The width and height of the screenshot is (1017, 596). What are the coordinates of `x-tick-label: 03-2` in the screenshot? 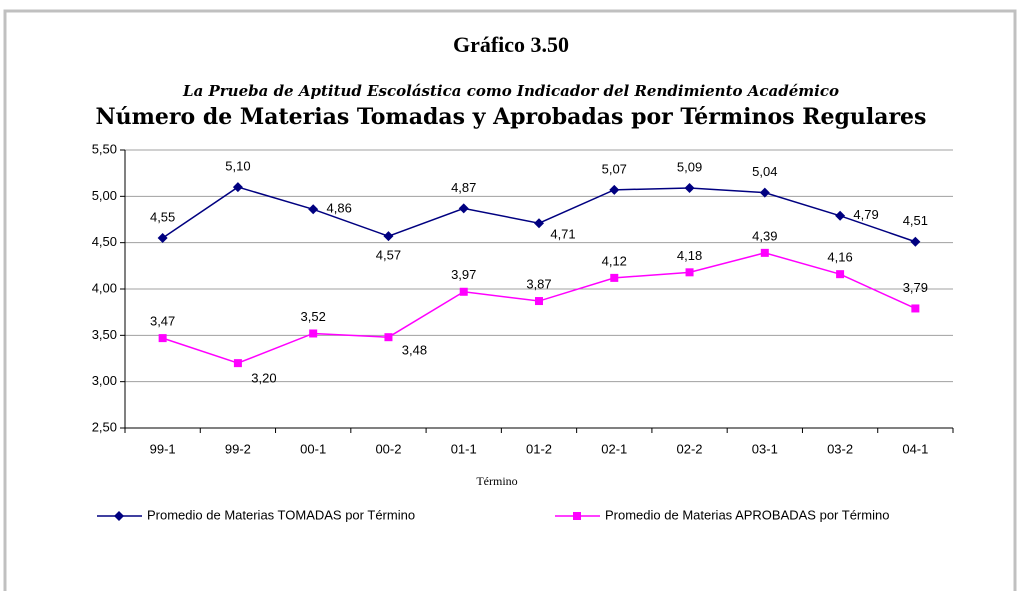 It's located at (840, 448).